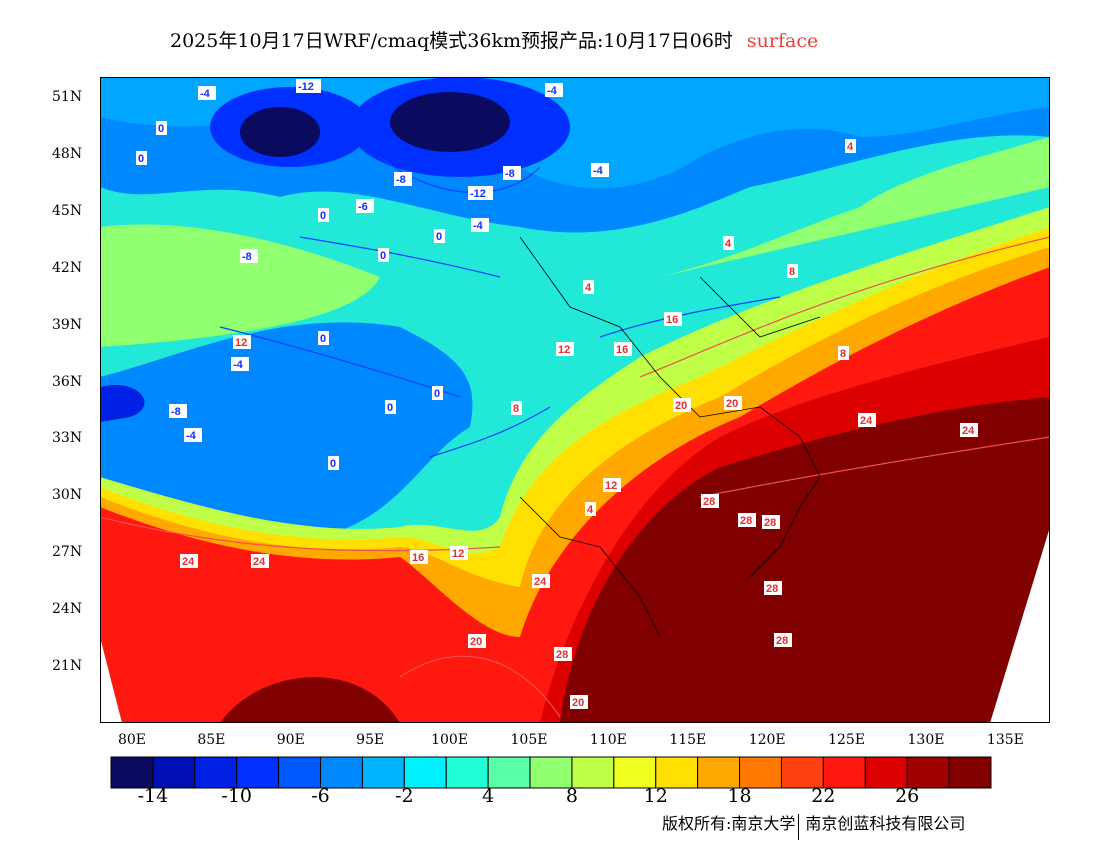 This screenshot has height=850, width=1100. Describe the element at coordinates (320, 796) in the screenshot. I see `colorbar-tick-label: -6` at that location.